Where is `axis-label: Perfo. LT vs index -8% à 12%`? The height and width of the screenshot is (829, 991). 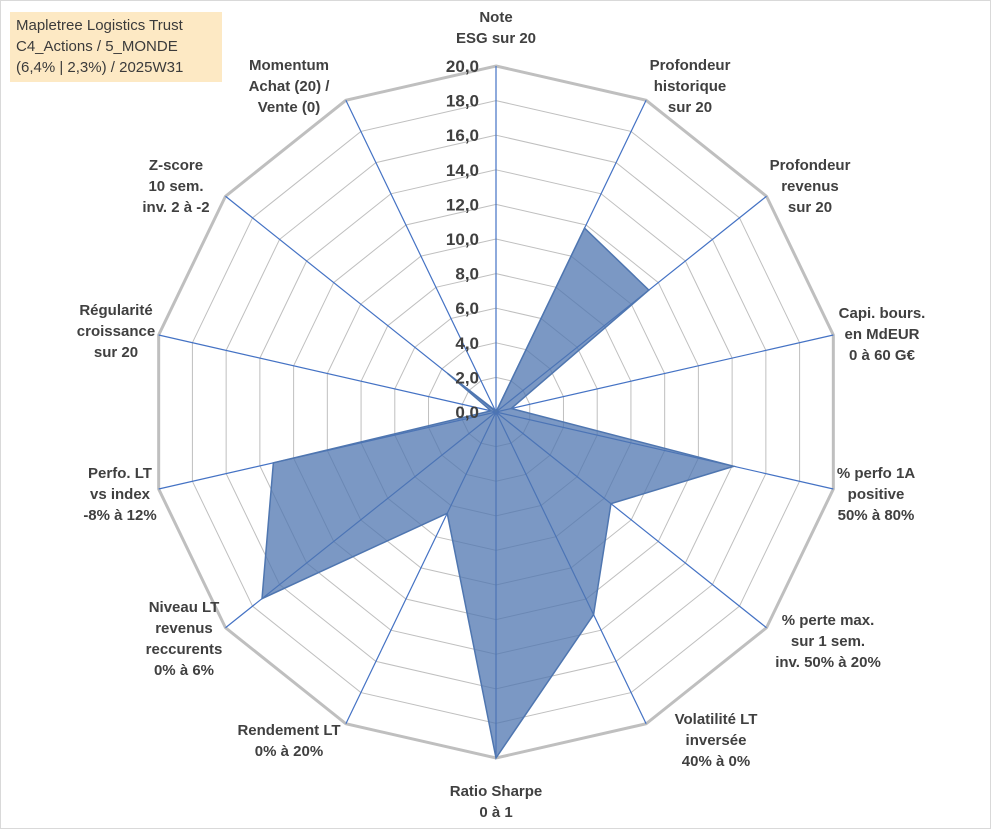
axis-label: Perfo. LT vs index -8% à 12% is located at coordinates (119, 494).